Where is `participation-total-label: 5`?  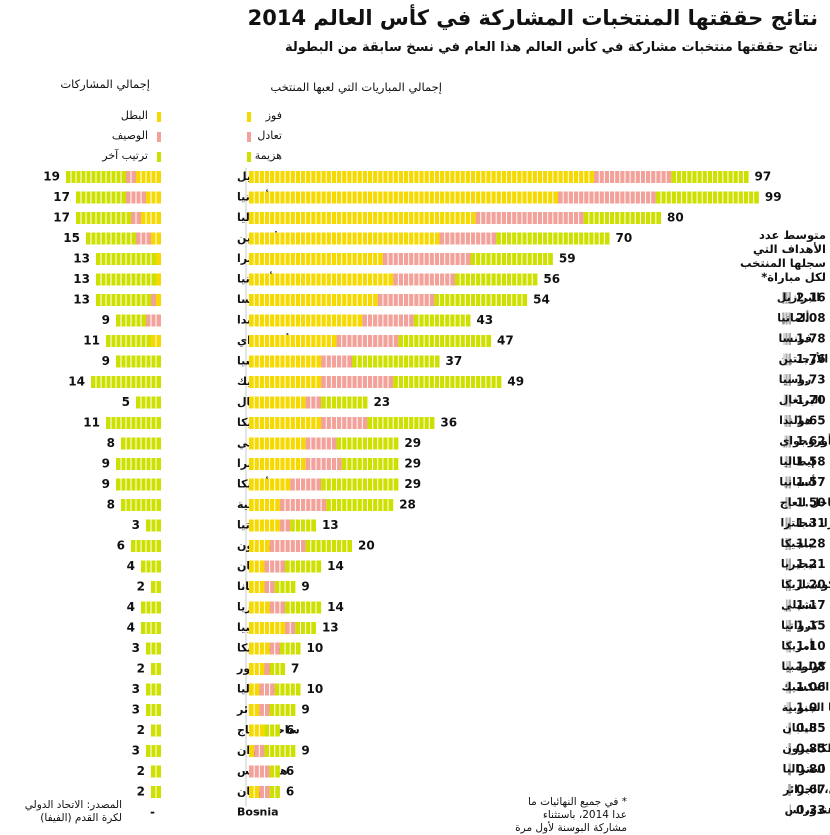
participation-total-label: 5 is located at coordinates (126, 402).